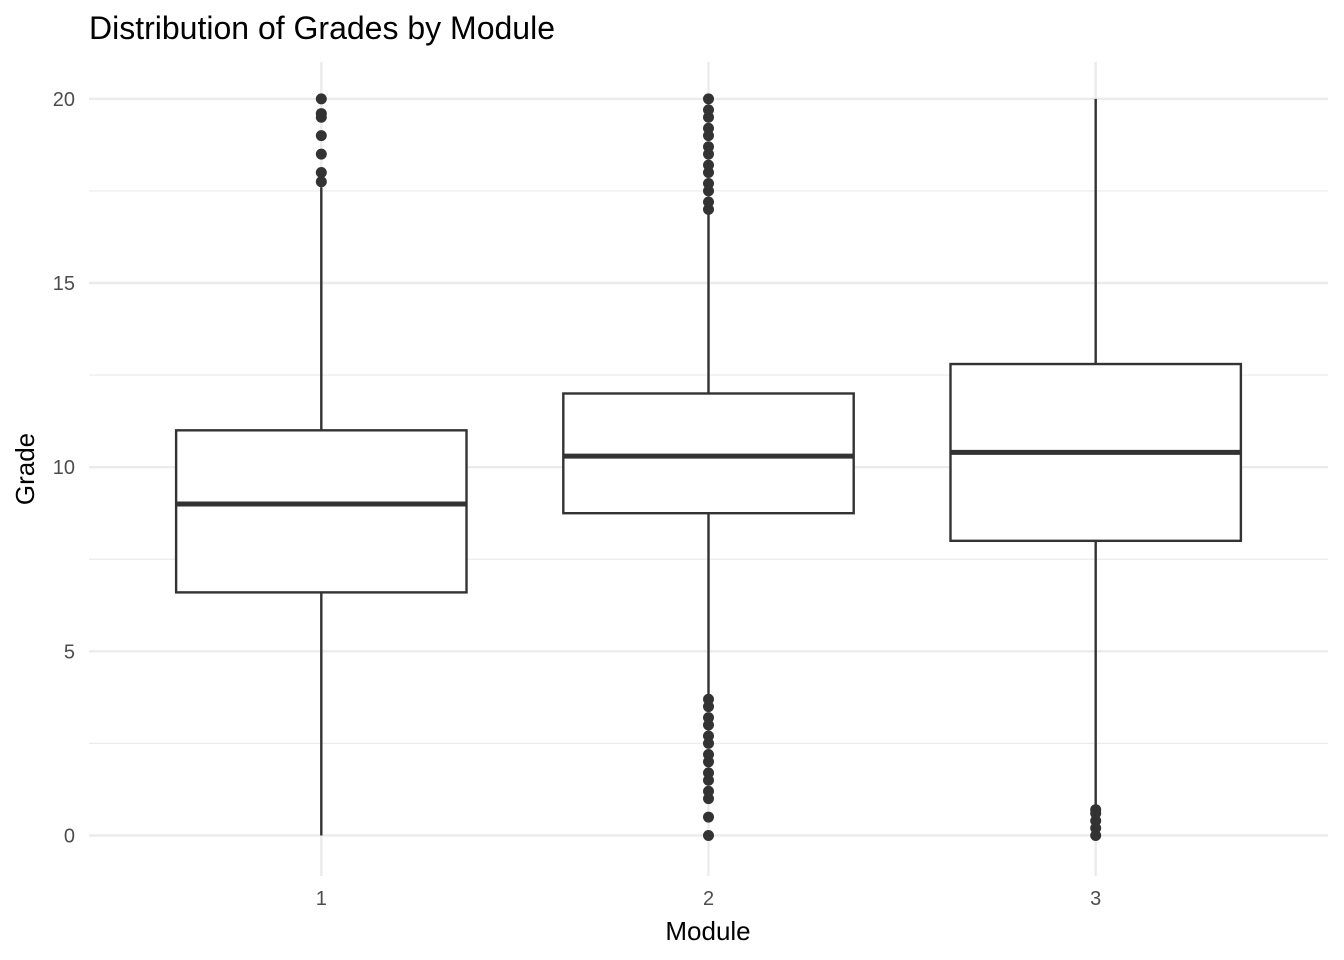  I want to click on x-tick-label: 3, so click(1095, 899).